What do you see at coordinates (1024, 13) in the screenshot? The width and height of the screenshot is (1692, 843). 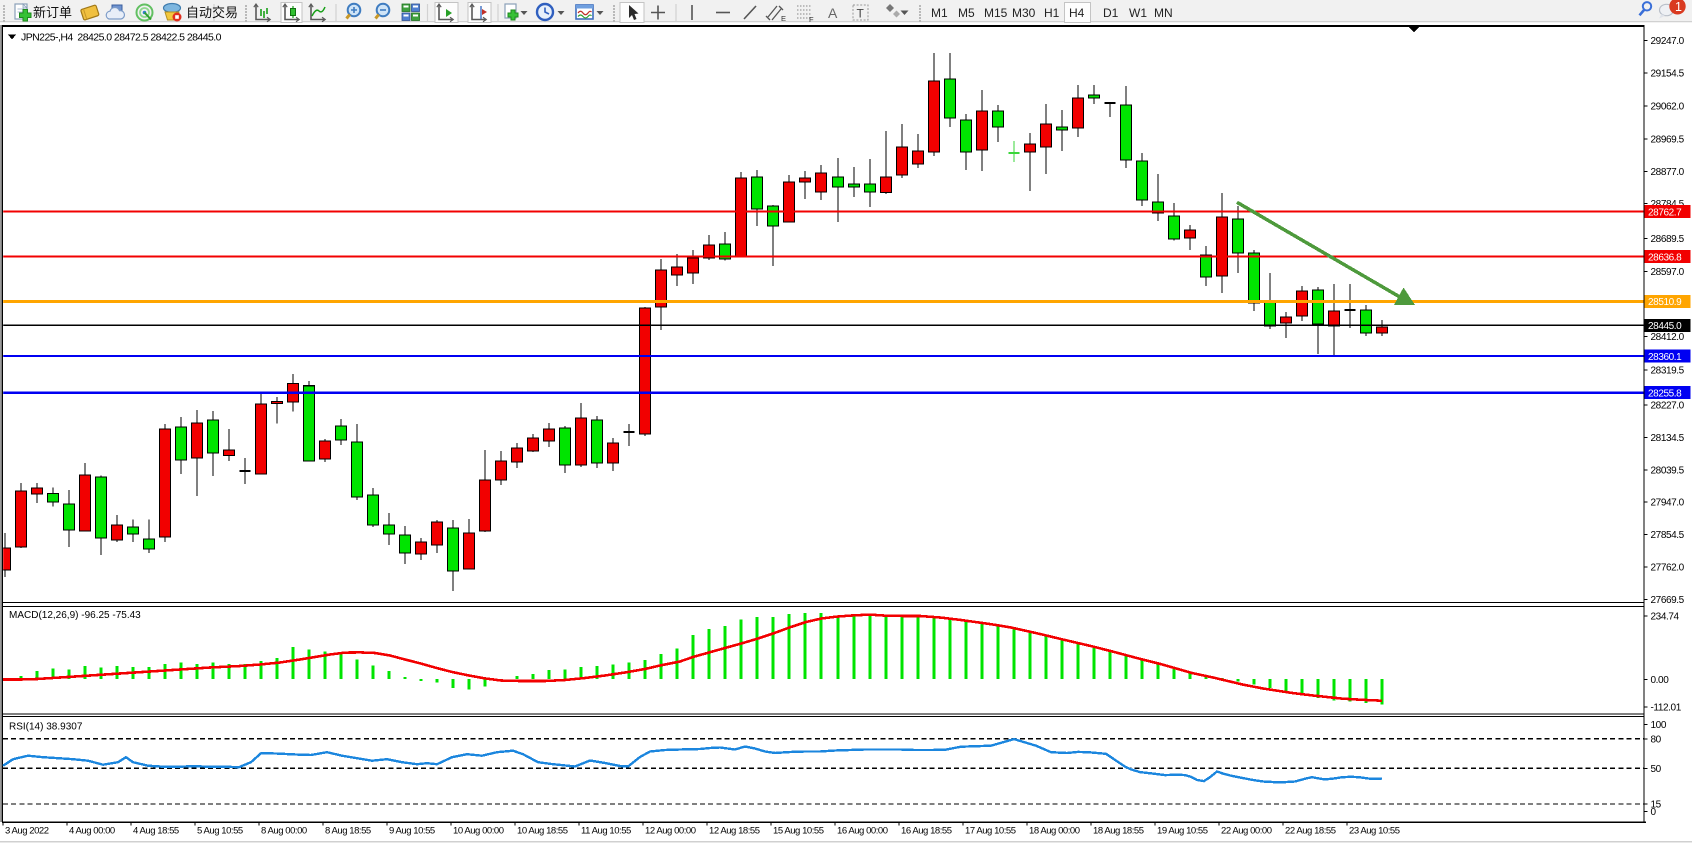 I see `svg-text: M30` at bounding box center [1024, 13].